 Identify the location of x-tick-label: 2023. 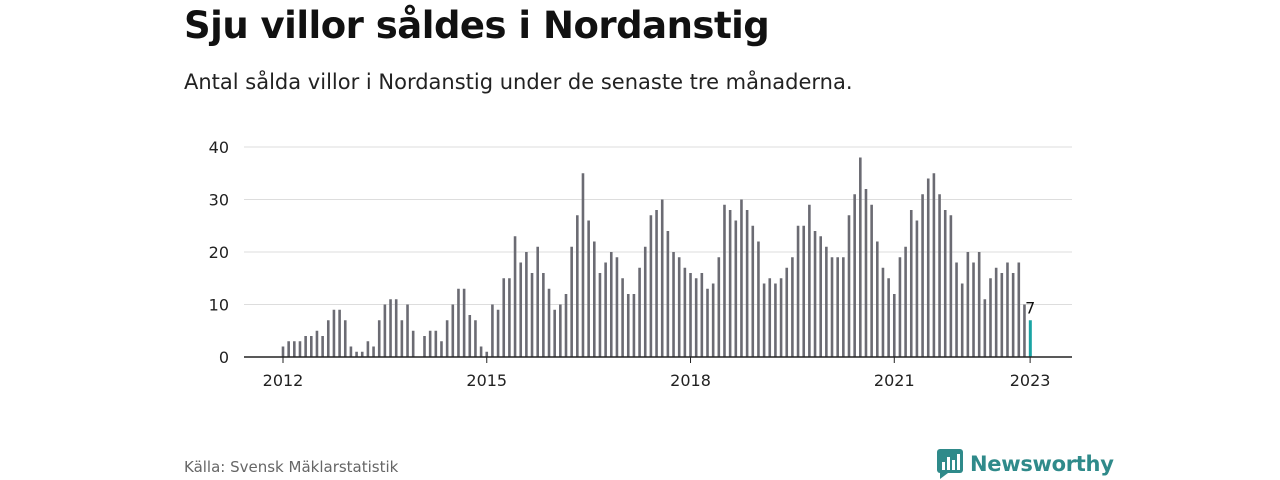
(1030, 380).